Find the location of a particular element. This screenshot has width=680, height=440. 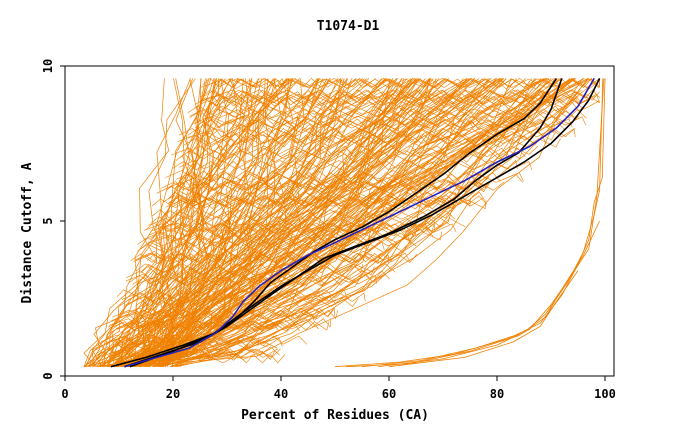

x-tick-label: 80 is located at coordinates (497, 394).